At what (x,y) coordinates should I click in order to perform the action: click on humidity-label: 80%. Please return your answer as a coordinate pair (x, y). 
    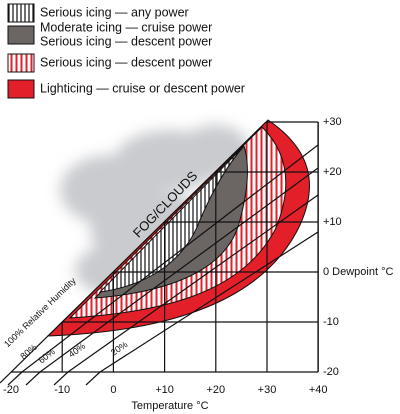
    Looking at the image, I should click on (28, 351).